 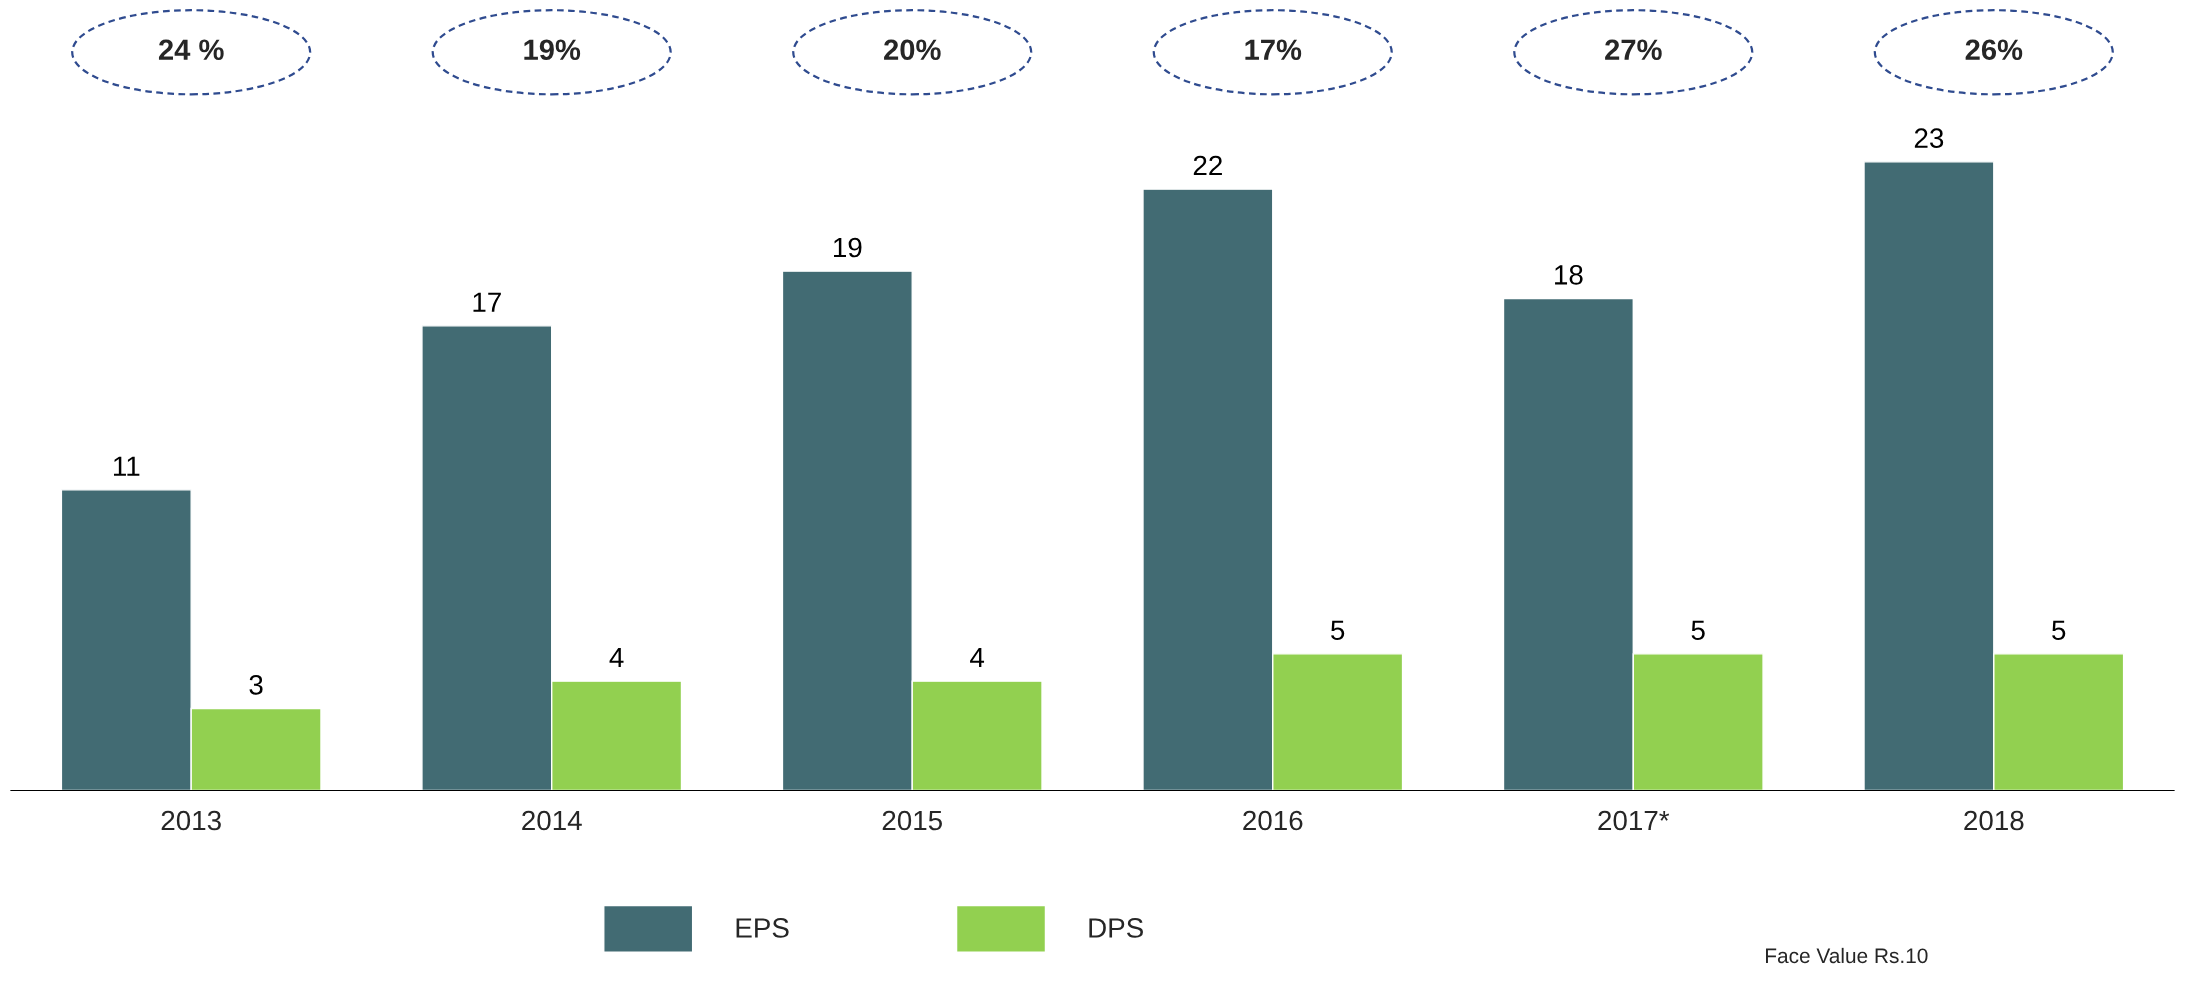 I want to click on data-label: 17, so click(x=487, y=302).